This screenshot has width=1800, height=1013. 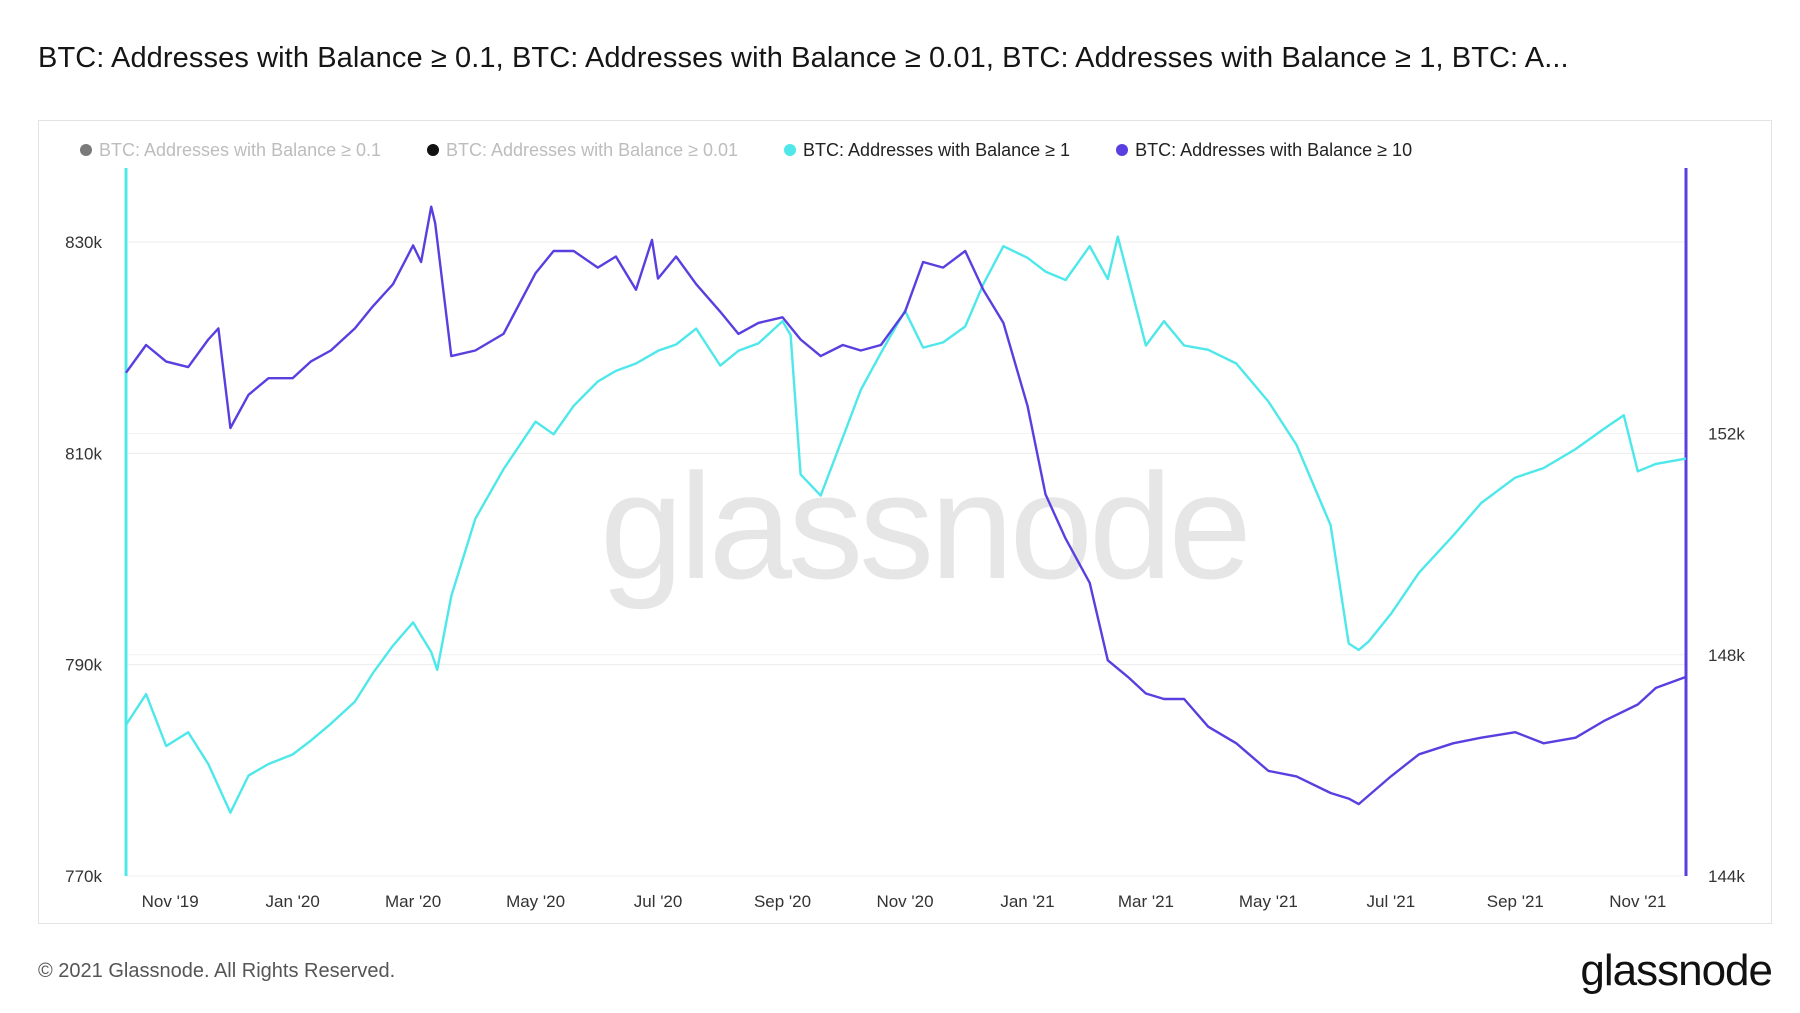 I want to click on x-tick-label: Mar '21, so click(x=1146, y=901).